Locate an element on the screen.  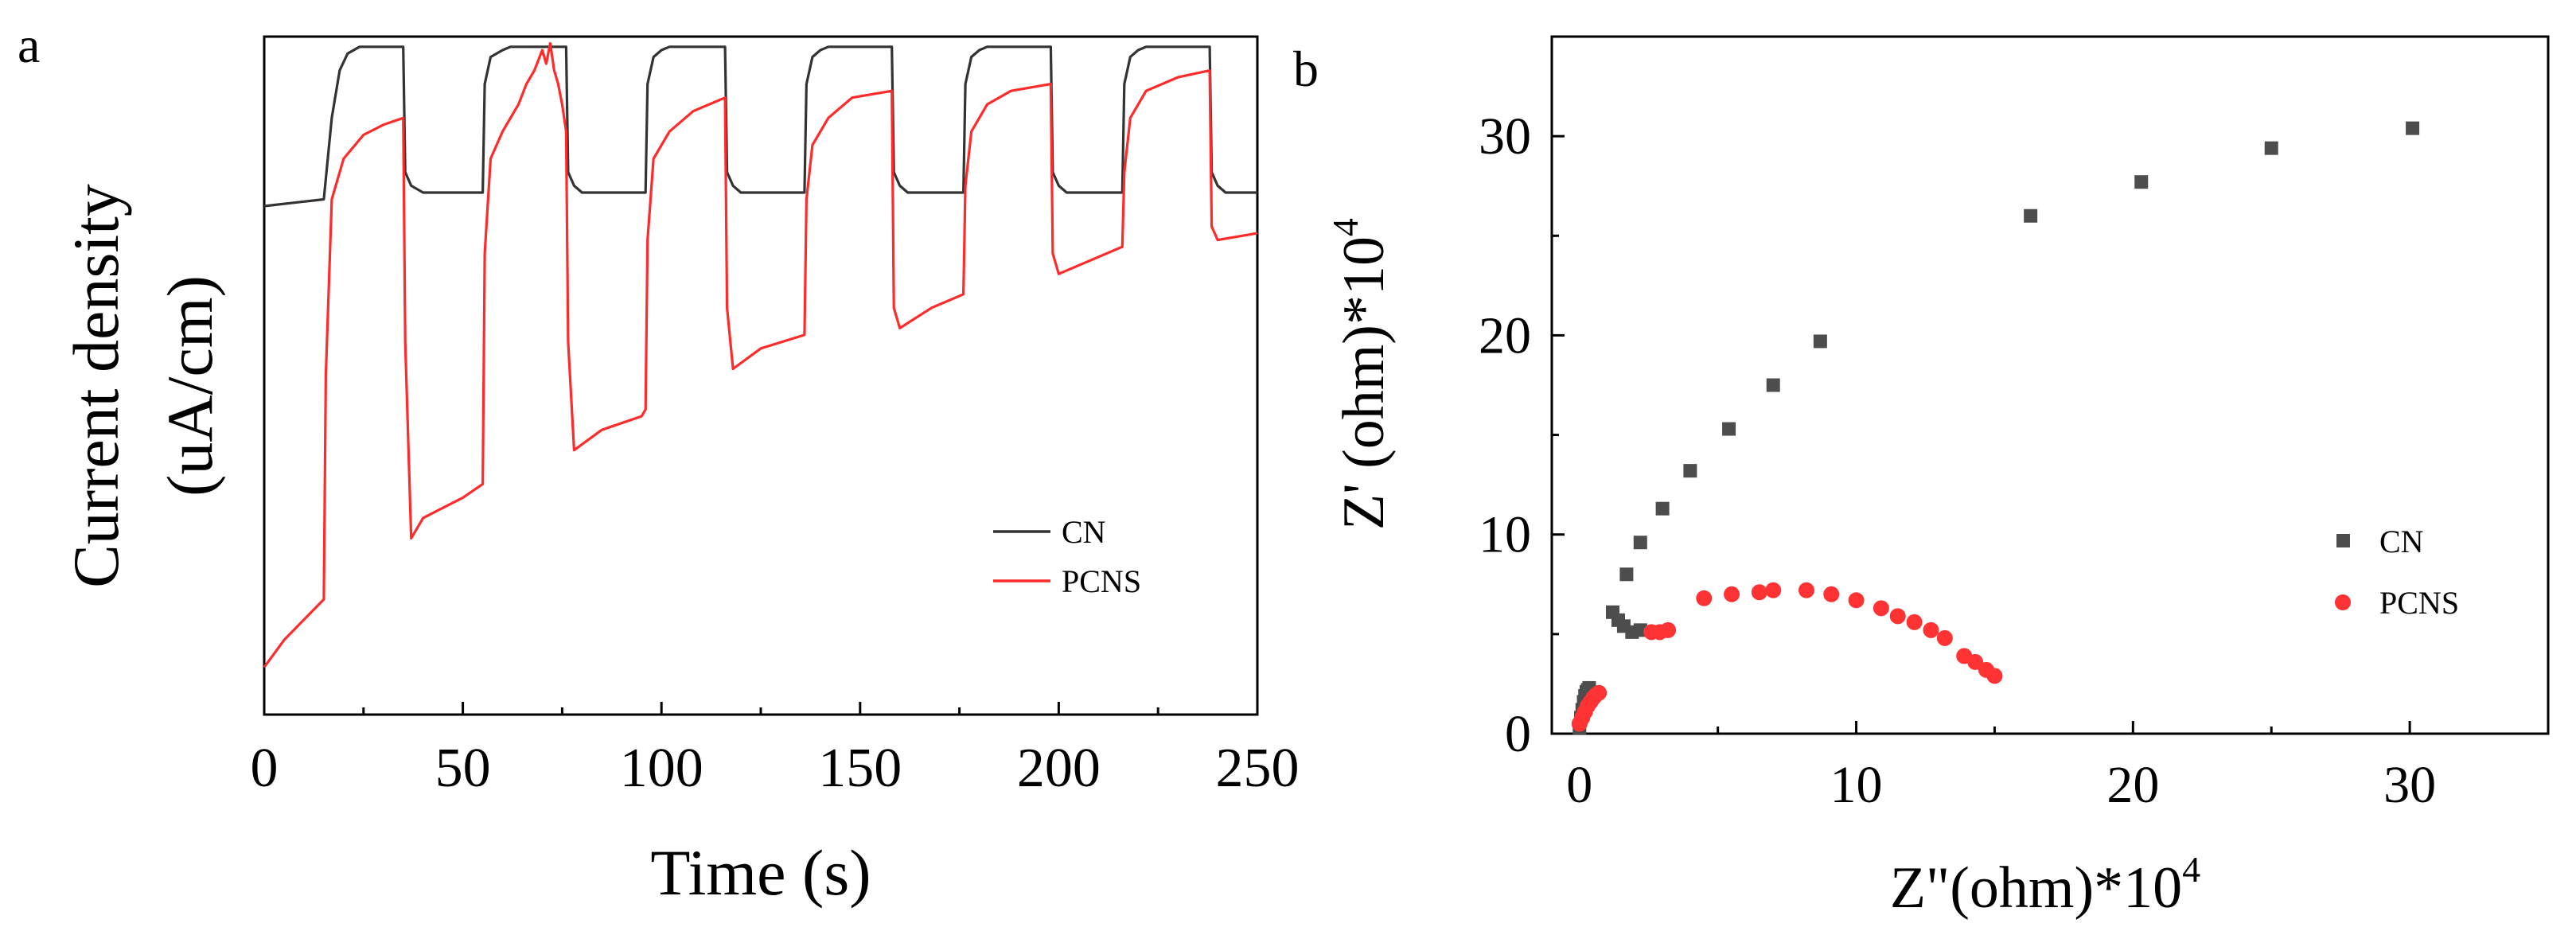
chart-b-legend-cn-label: CN is located at coordinates (2401, 541).